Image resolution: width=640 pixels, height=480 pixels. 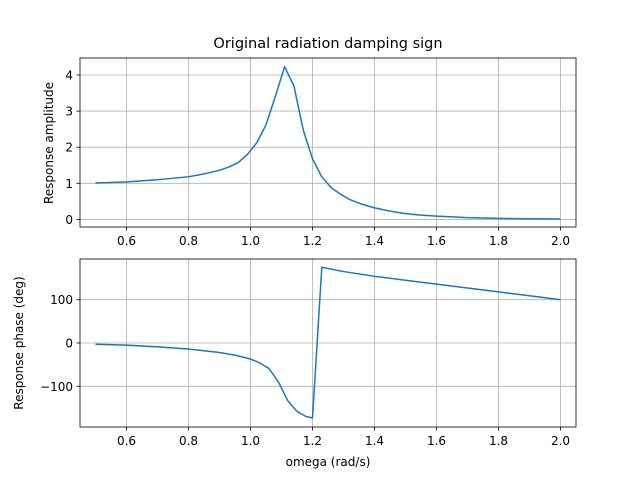 What do you see at coordinates (560, 441) in the screenshot?
I see `phase-x-tick-label: 2.0` at bounding box center [560, 441].